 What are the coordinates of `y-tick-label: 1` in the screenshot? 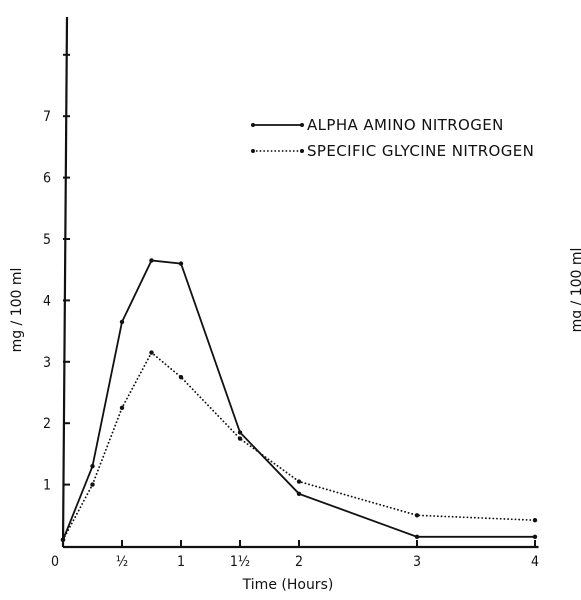 It's located at (47, 486).